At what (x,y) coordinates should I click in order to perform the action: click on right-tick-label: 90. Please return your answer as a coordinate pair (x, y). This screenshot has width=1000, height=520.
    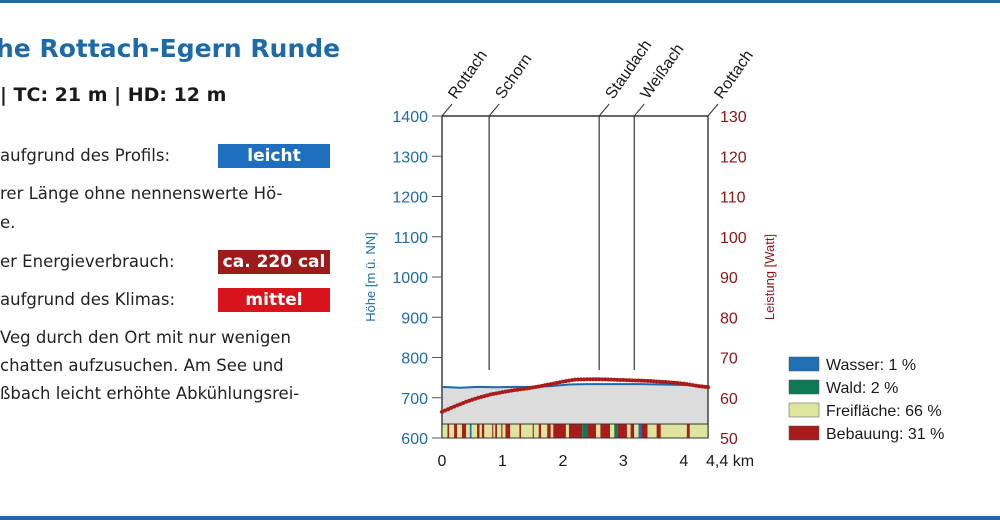
    Looking at the image, I should click on (729, 278).